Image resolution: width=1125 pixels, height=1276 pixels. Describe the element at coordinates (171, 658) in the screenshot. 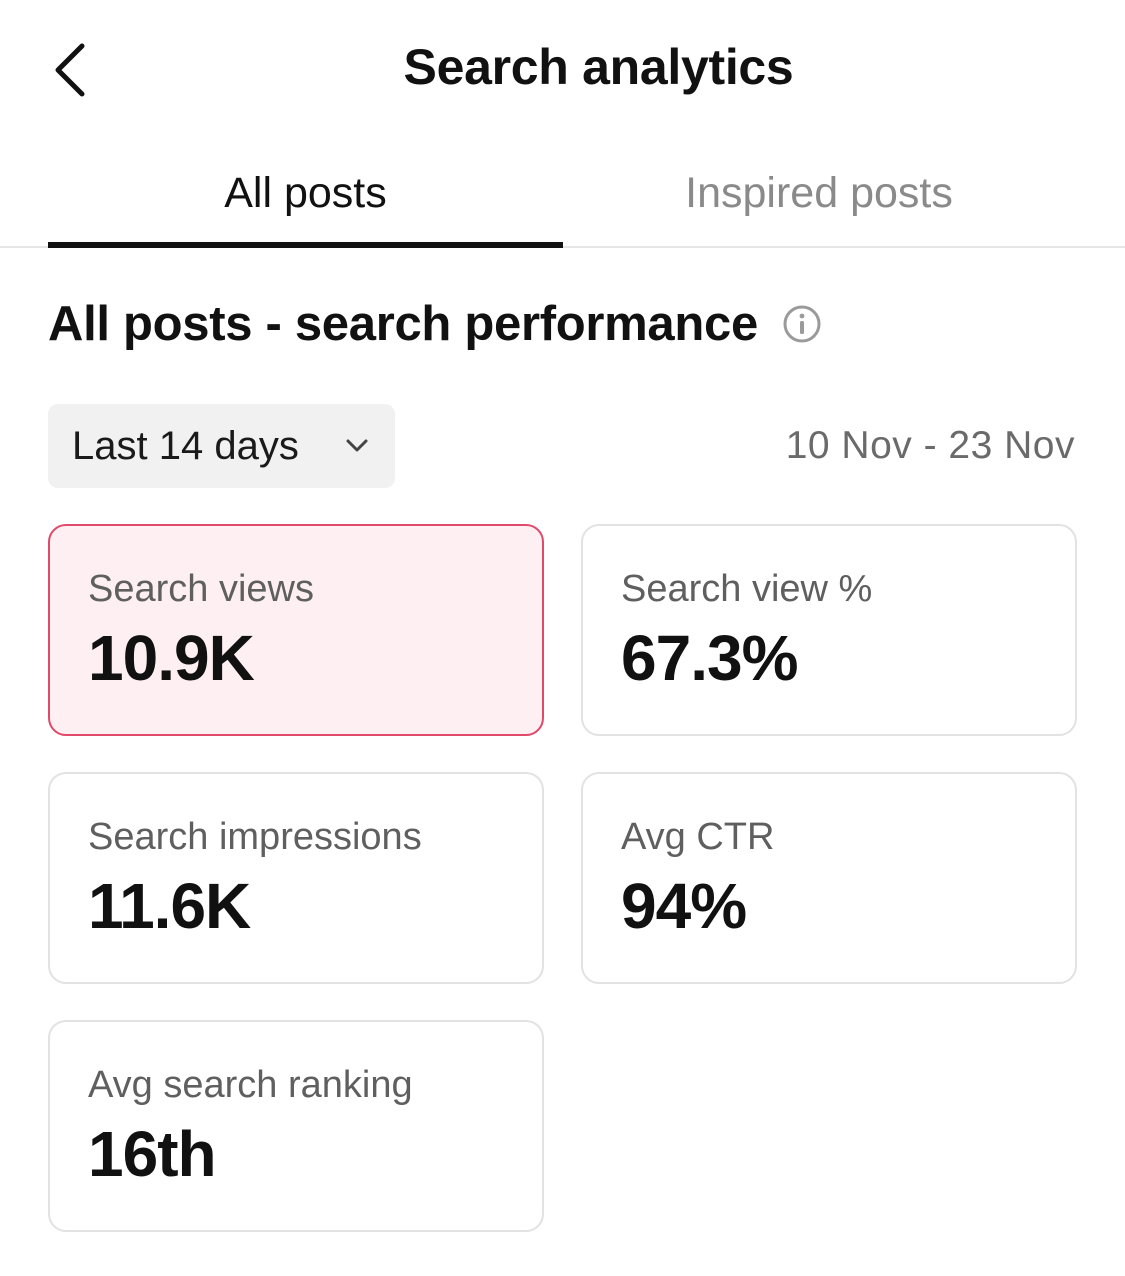

I see `metric-value: 10.9K` at that location.